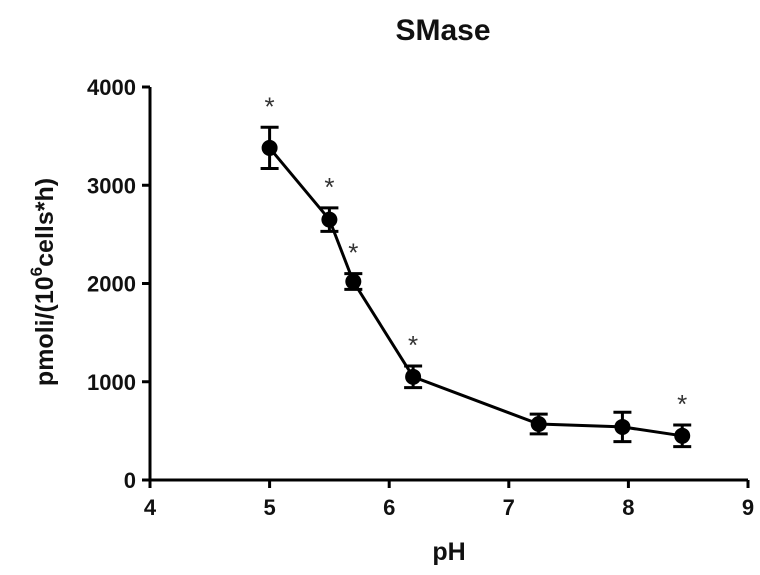  I want to click on x-ticks: 4 5 6 7 8 9, so click(449, 500).